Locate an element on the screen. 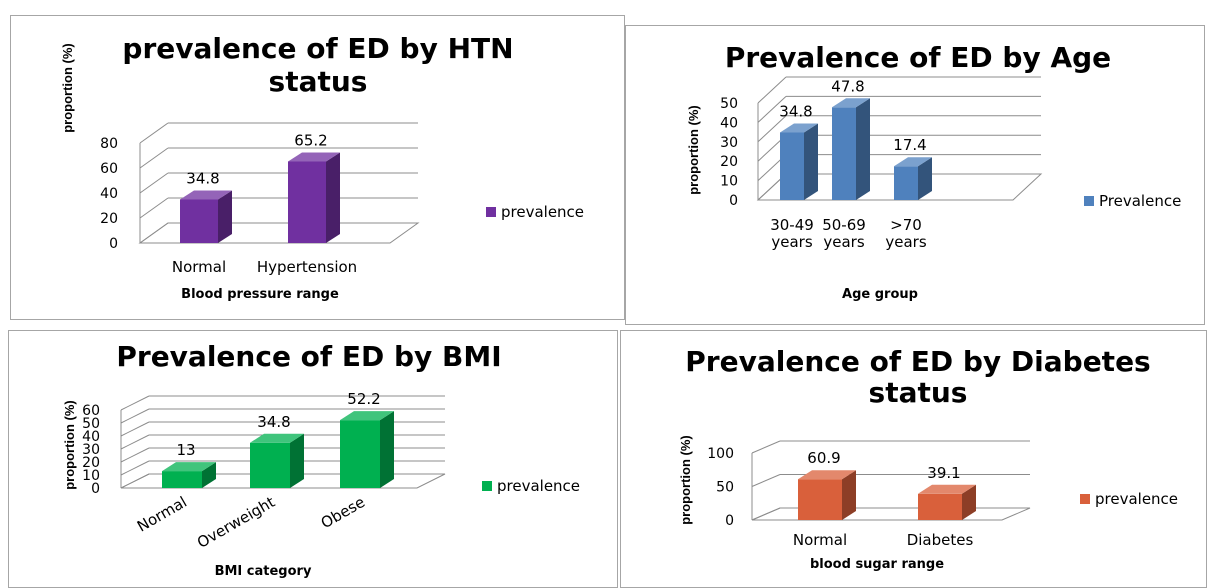 The image size is (1207, 588). x-axis-title: Age group is located at coordinates (880, 294).